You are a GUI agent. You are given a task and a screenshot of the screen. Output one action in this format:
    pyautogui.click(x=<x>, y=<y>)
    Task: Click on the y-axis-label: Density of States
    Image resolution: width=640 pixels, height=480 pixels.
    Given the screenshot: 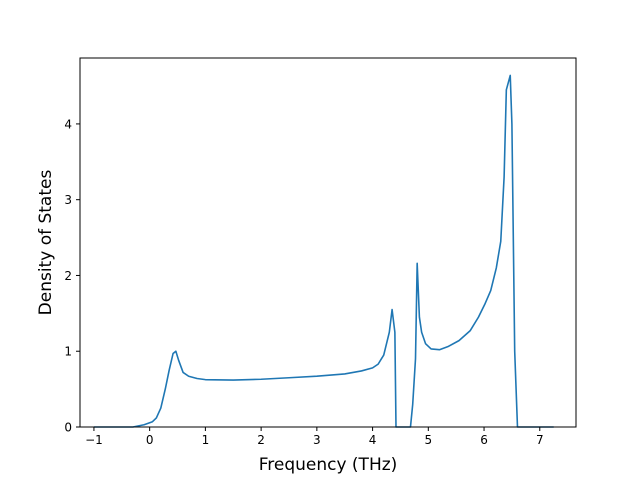 What is the action you would take?
    pyautogui.click(x=46, y=243)
    